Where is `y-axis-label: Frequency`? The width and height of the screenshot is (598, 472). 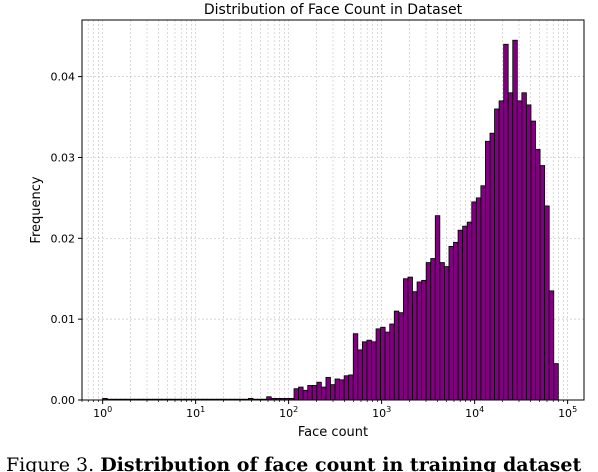 y-axis-label: Frequency is located at coordinates (36, 209).